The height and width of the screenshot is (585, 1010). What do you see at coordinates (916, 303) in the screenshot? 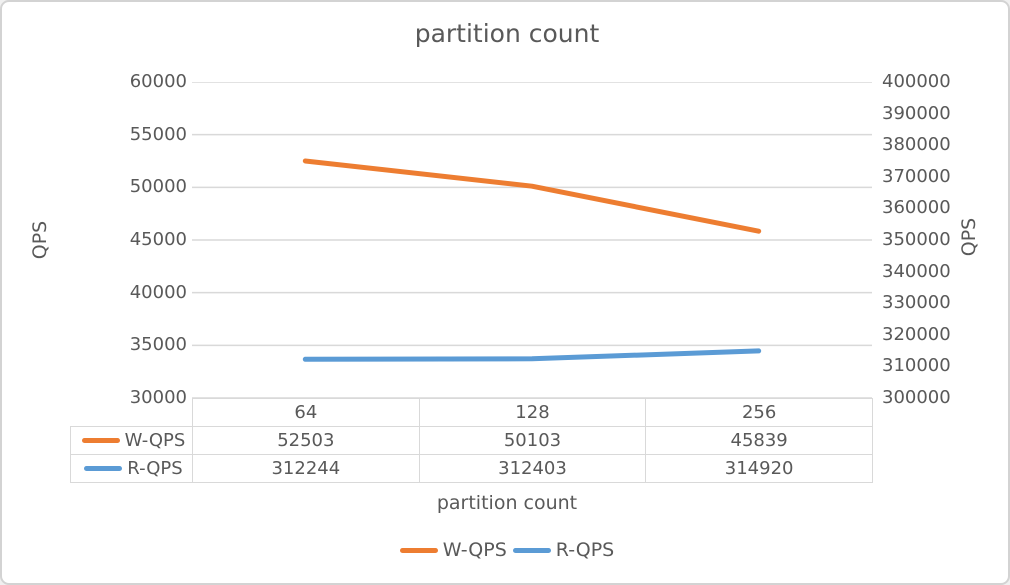
I see `right-axis-tick-label: 330000` at bounding box center [916, 303].